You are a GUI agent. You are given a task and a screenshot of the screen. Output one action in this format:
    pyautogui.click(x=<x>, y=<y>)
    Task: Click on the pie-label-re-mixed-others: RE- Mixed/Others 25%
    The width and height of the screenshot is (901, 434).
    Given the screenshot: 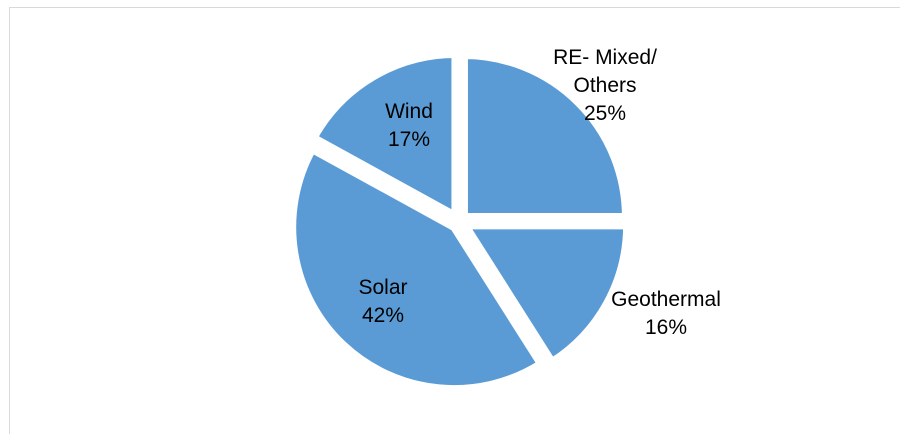 What is the action you would take?
    pyautogui.click(x=605, y=85)
    